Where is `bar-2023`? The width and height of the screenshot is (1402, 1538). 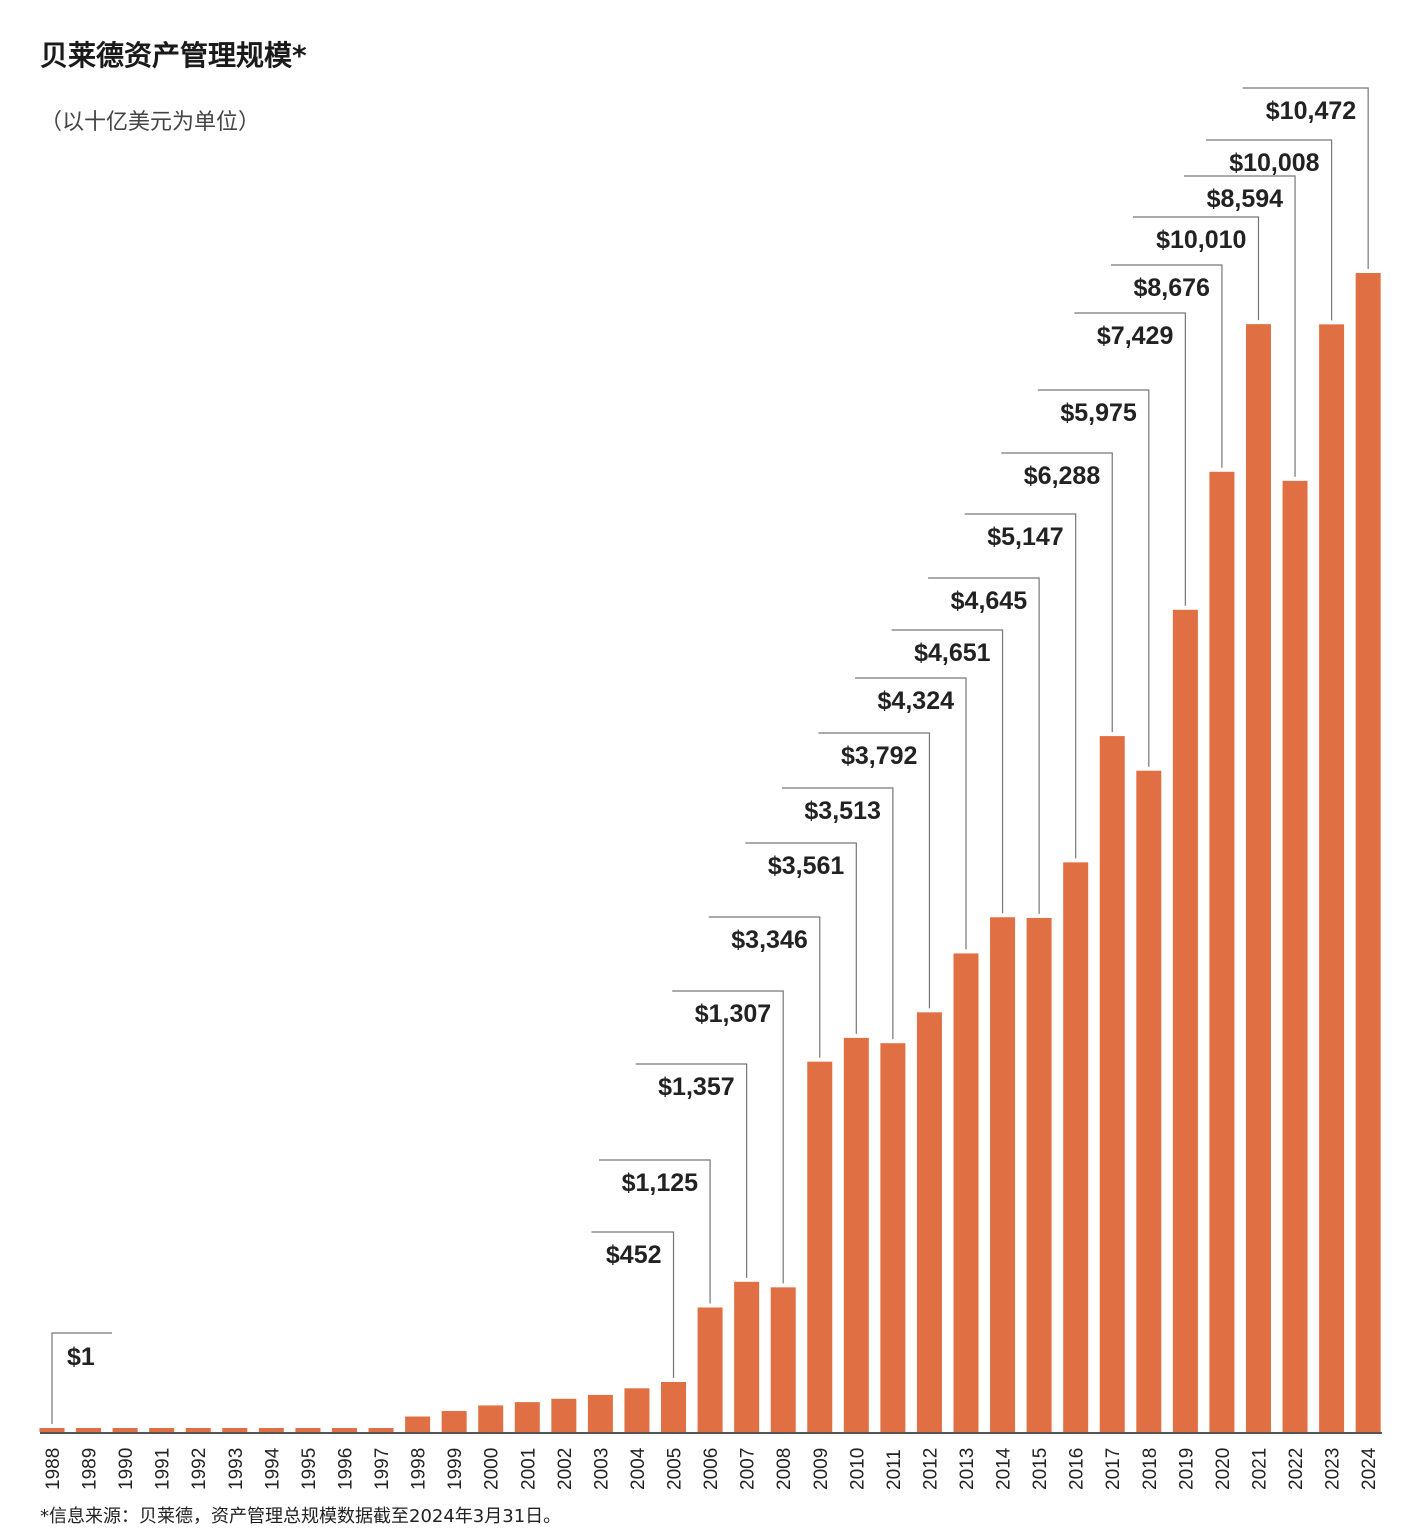
bar-2023 is located at coordinates (1332, 878).